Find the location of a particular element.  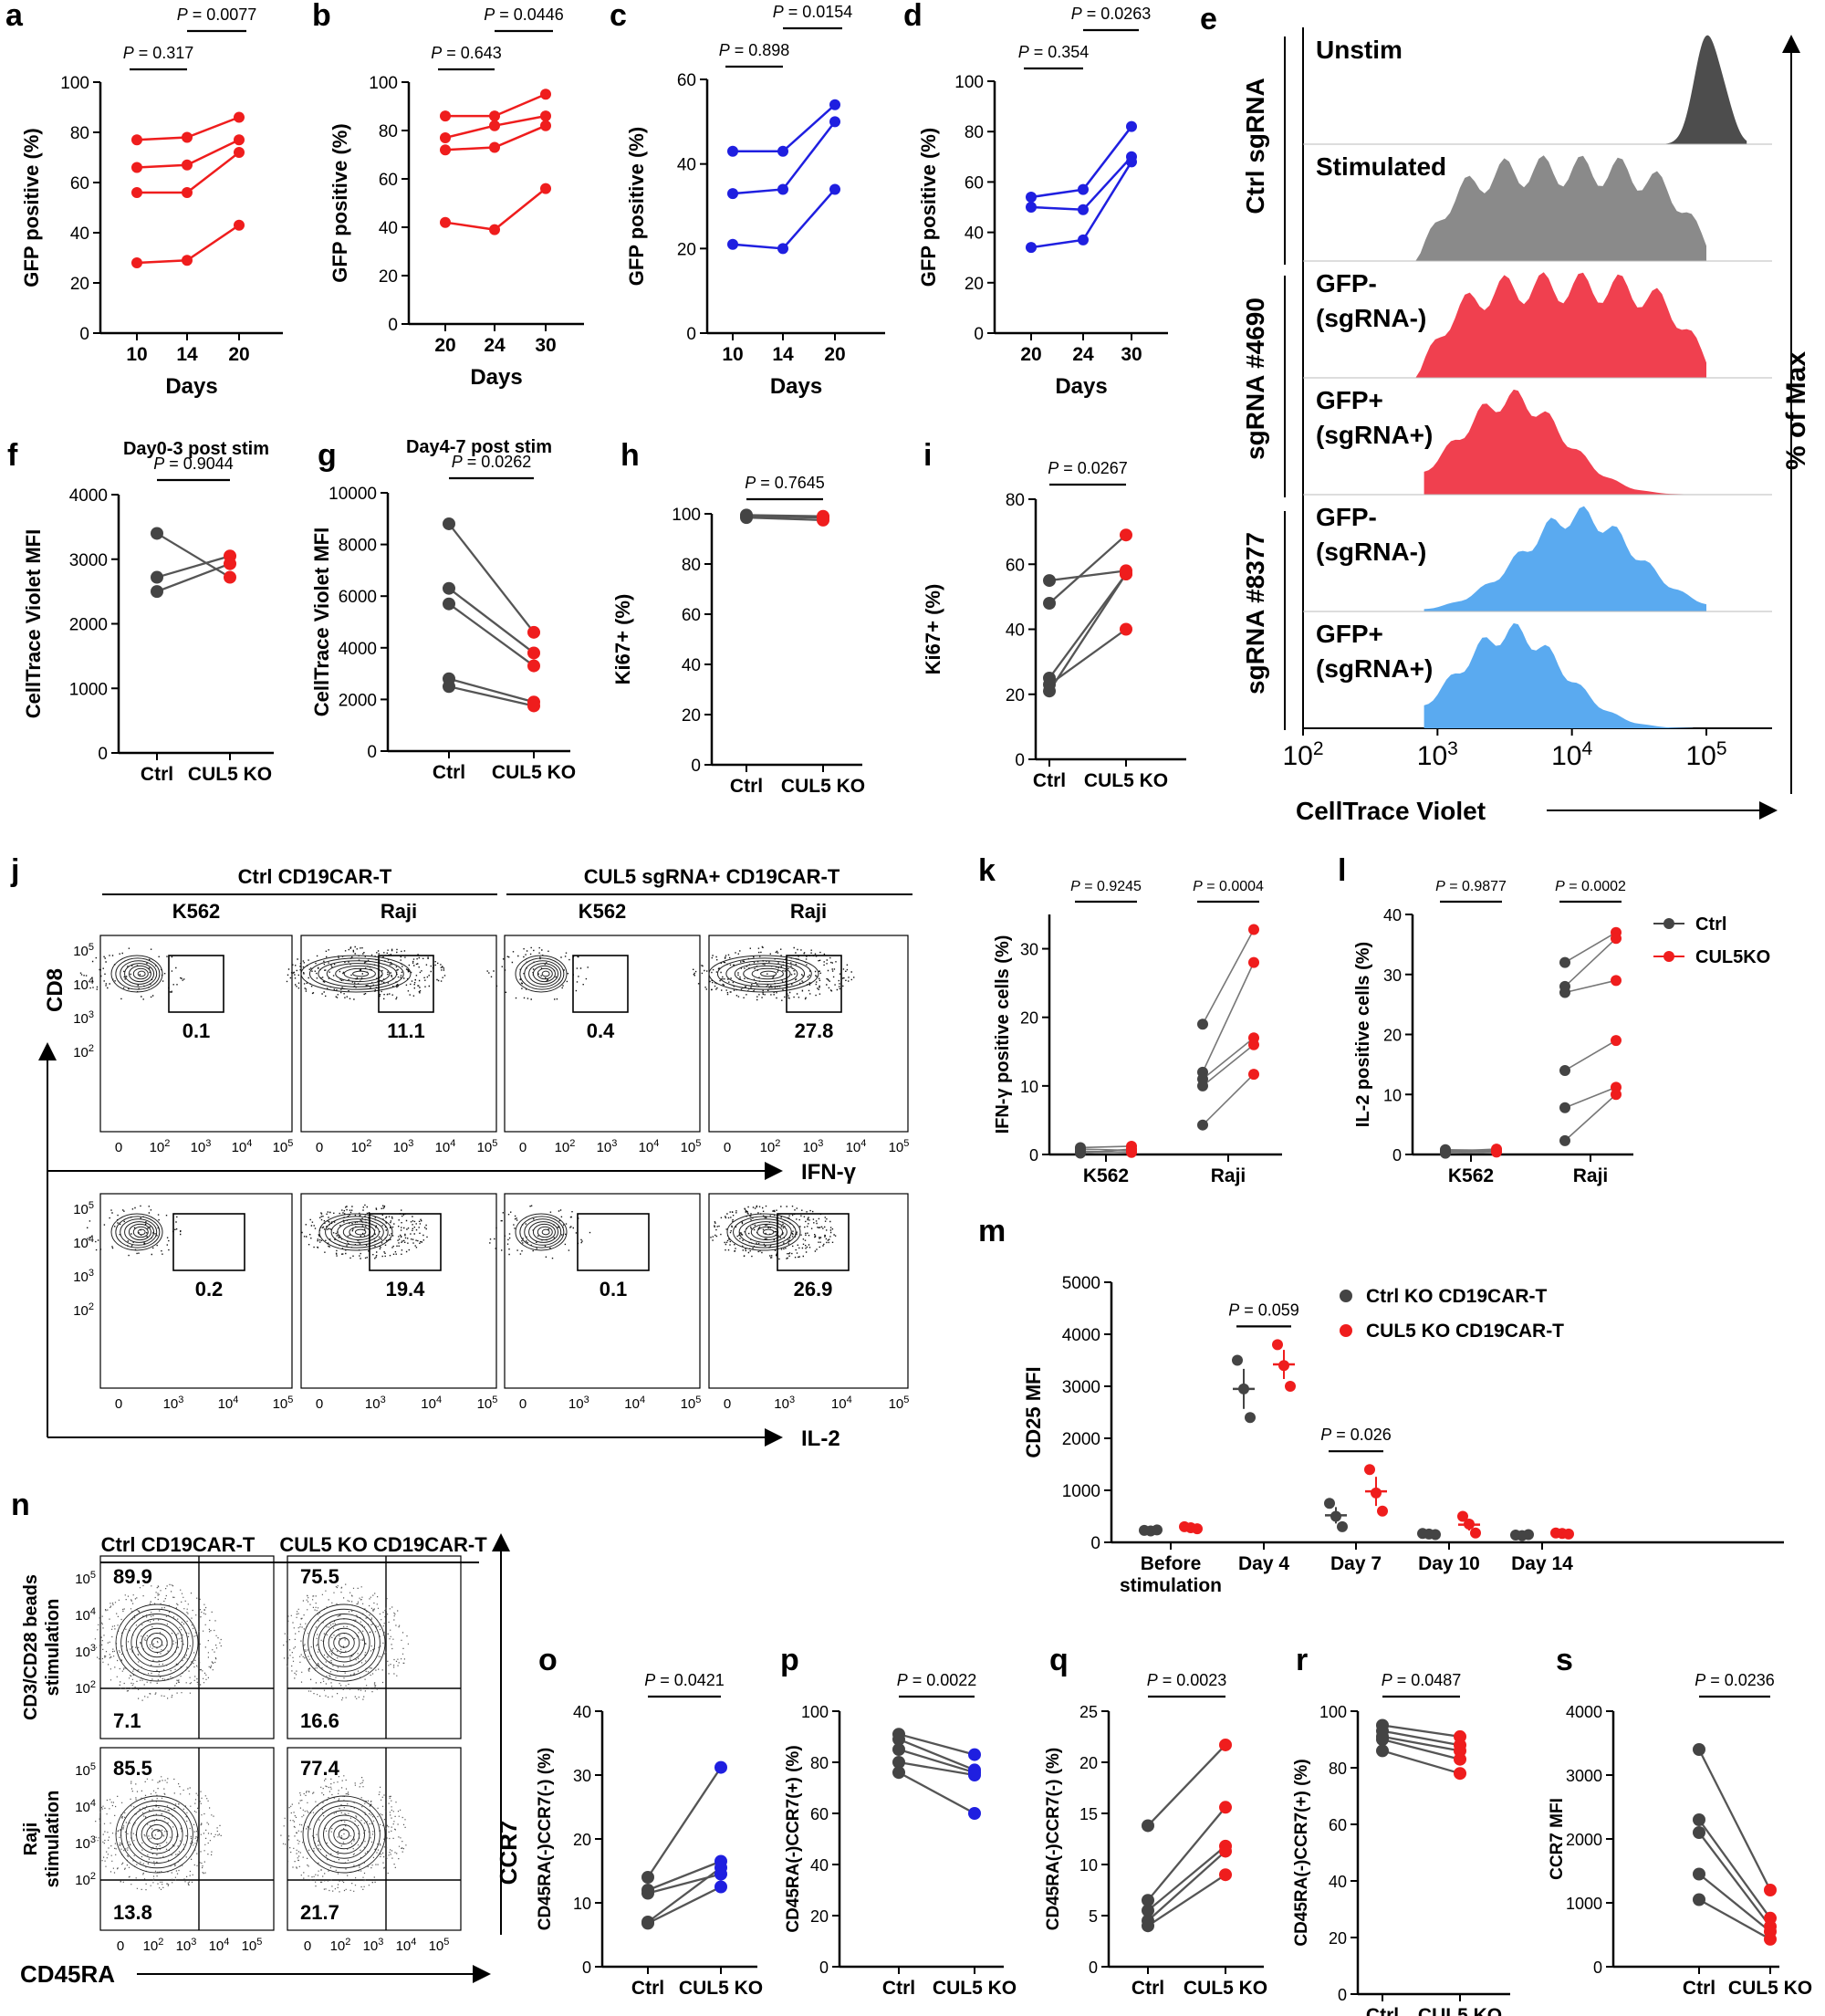

y-tick-label: 10⁵ is located at coordinates (83, 1208).